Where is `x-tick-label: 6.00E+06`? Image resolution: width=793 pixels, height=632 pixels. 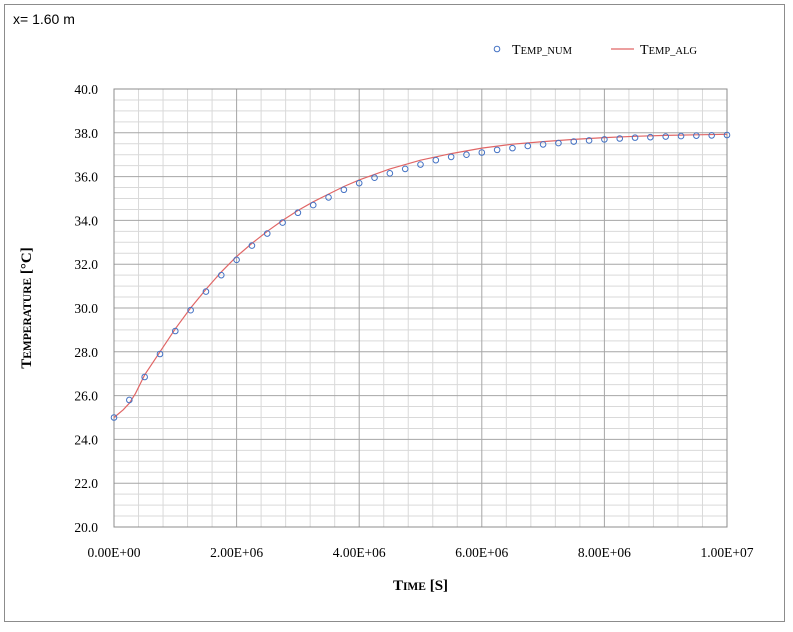
x-tick-label: 6.00E+06 is located at coordinates (481, 552).